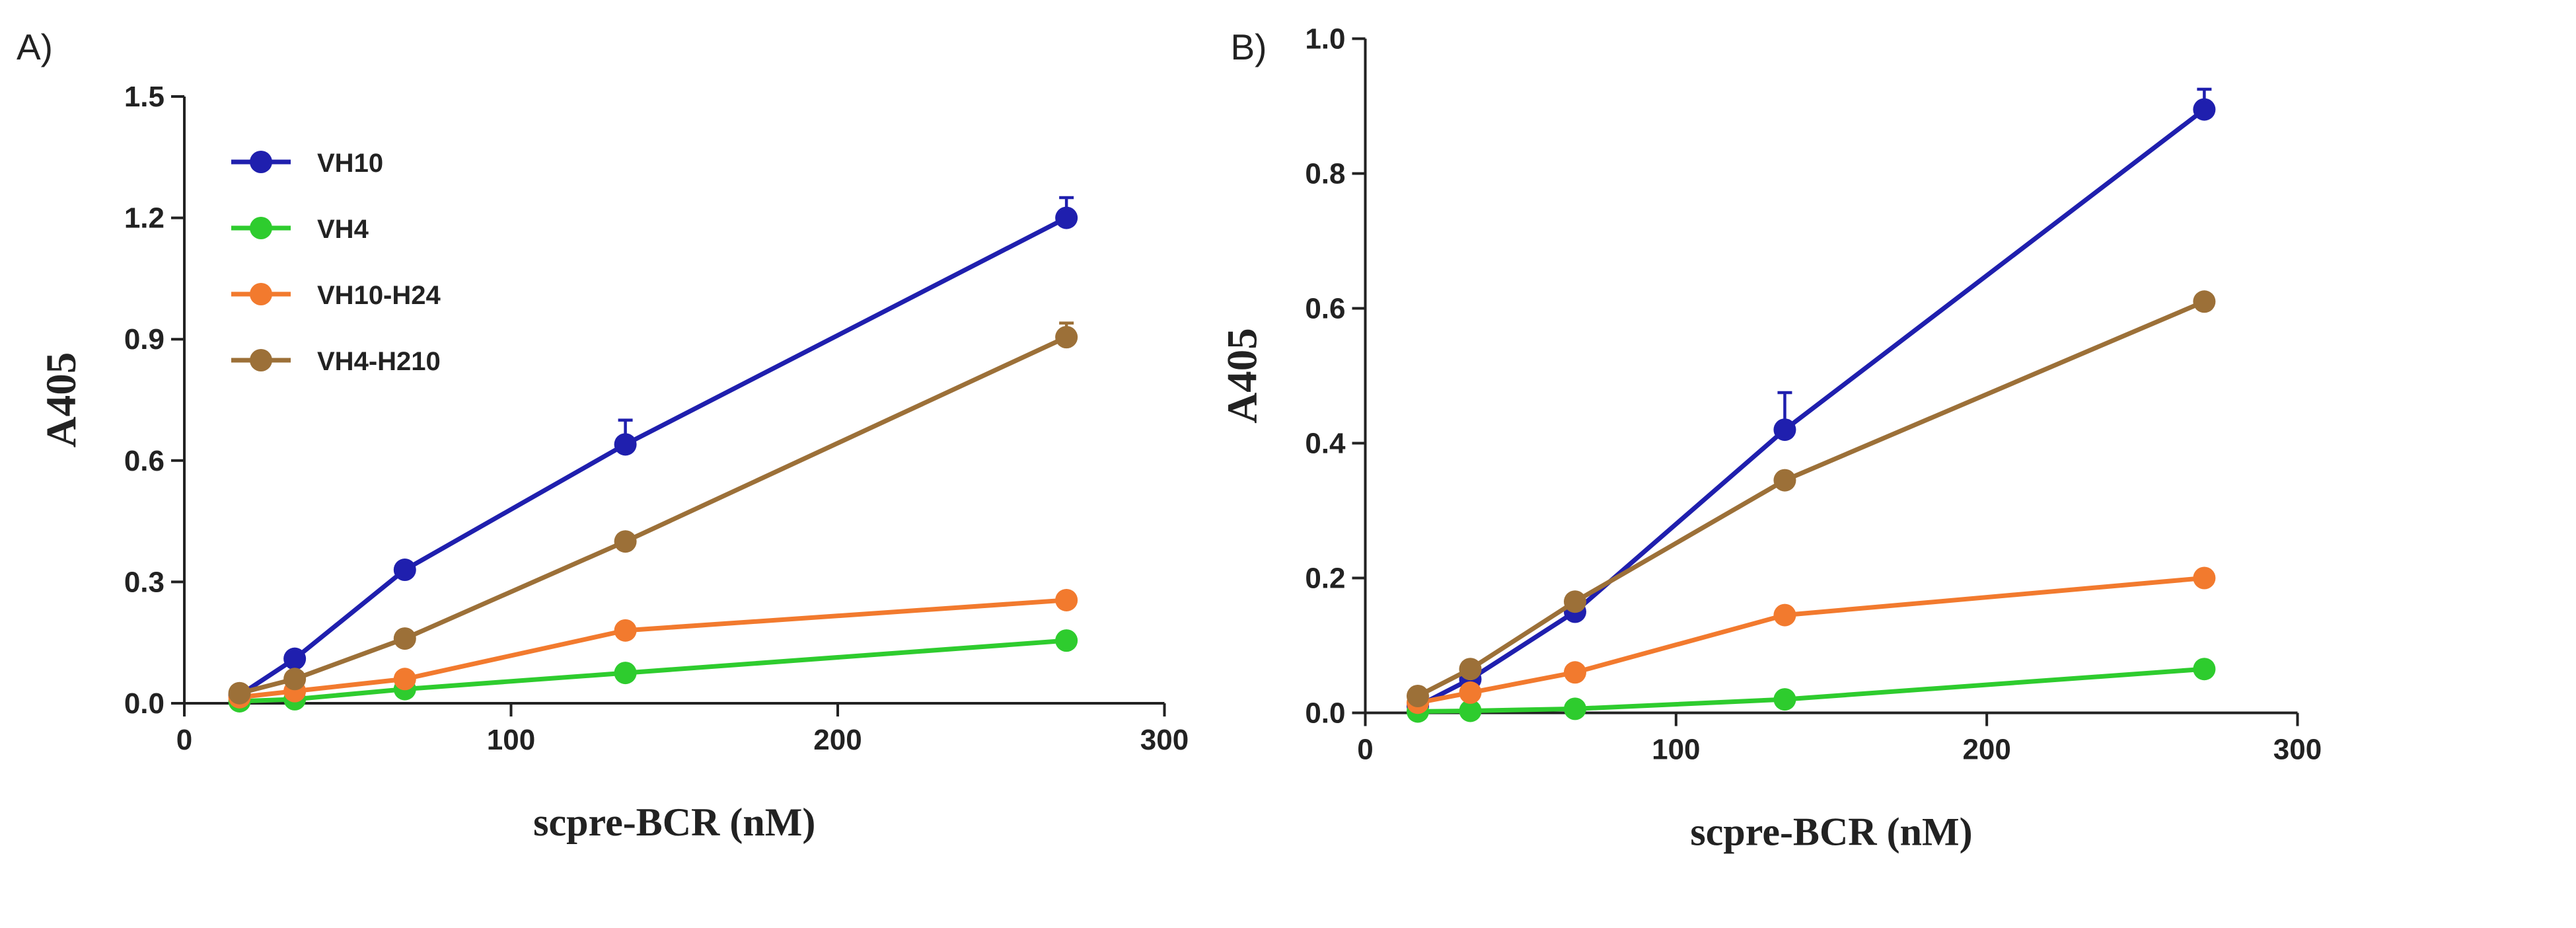  Describe the element at coordinates (144, 218) in the screenshot. I see `y-tick-label: 1.2` at that location.